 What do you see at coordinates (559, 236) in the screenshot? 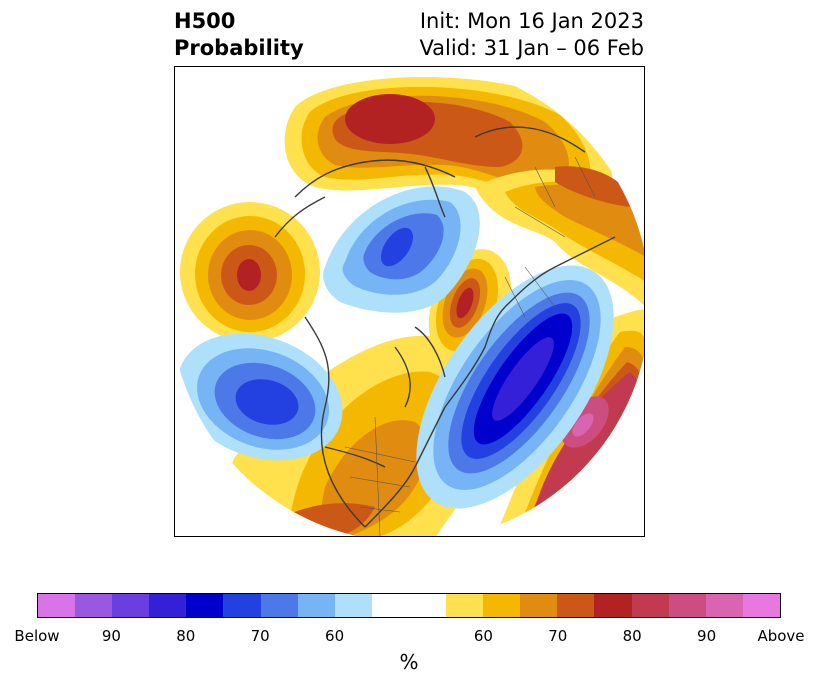
I see `anomaly-above-scandinavia` at bounding box center [559, 236].